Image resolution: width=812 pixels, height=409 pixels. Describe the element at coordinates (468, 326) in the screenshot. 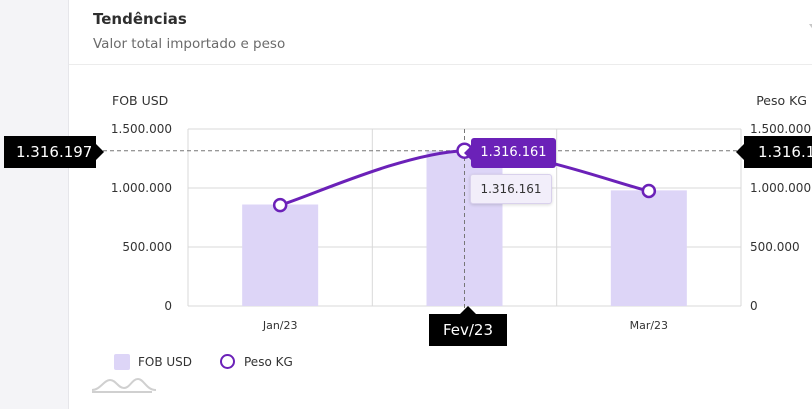

I see `crosshair-category: Fev/23` at that location.